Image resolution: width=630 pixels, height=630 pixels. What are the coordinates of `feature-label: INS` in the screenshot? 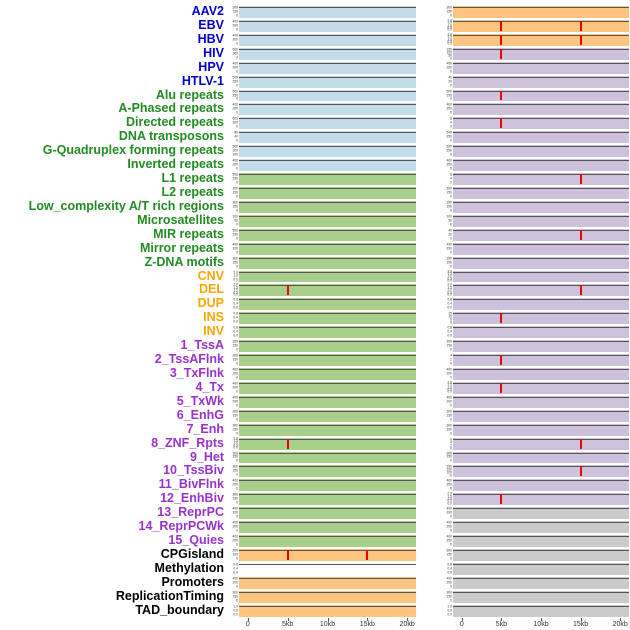 It's located at (213, 317).